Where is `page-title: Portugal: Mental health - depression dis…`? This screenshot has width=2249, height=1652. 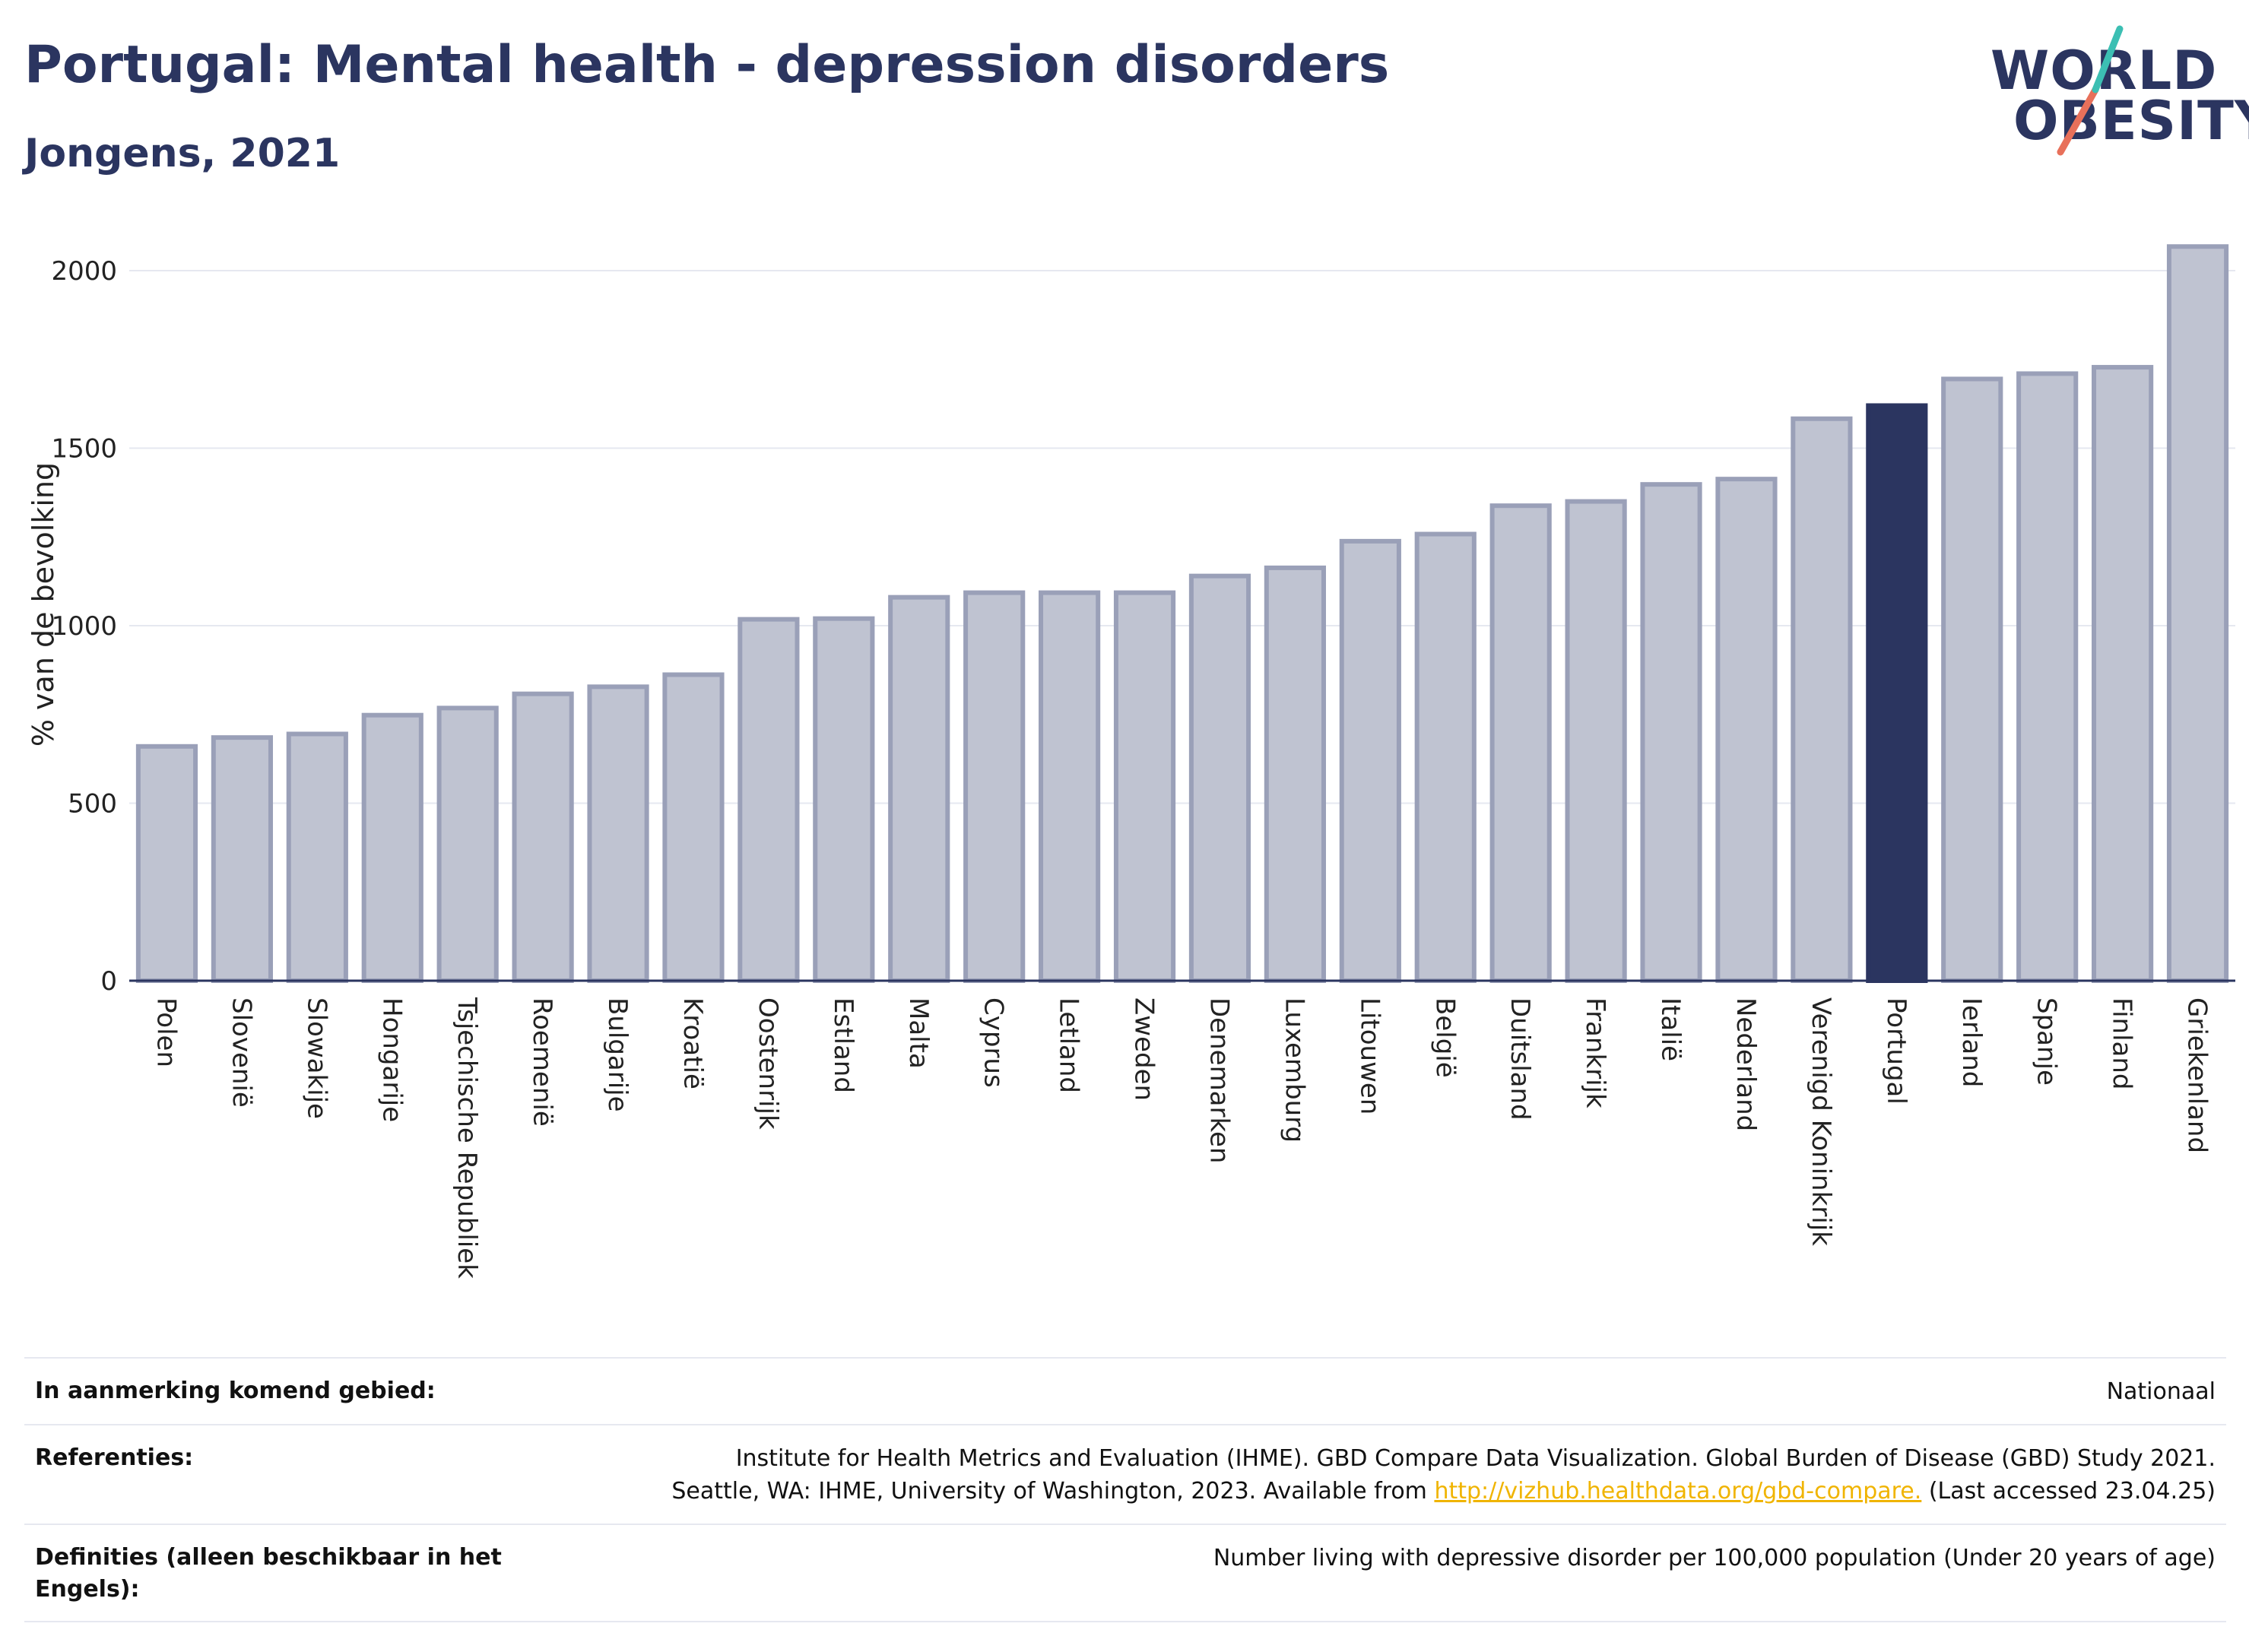
page-title: Portugal: Mental health - depression dis… is located at coordinates (707, 65).